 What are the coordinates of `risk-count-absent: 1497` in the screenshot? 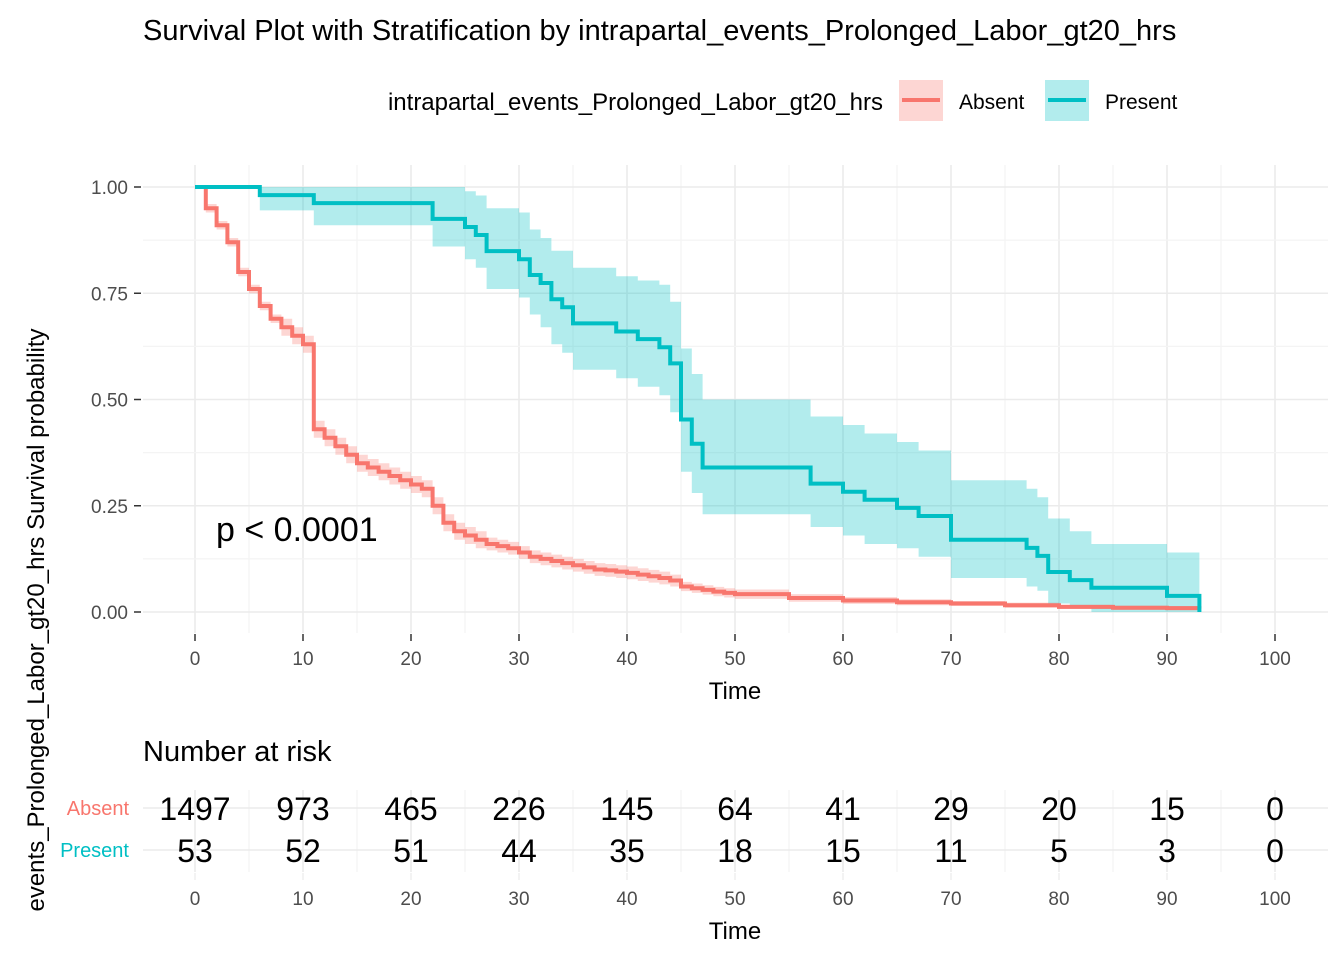 It's located at (194, 809).